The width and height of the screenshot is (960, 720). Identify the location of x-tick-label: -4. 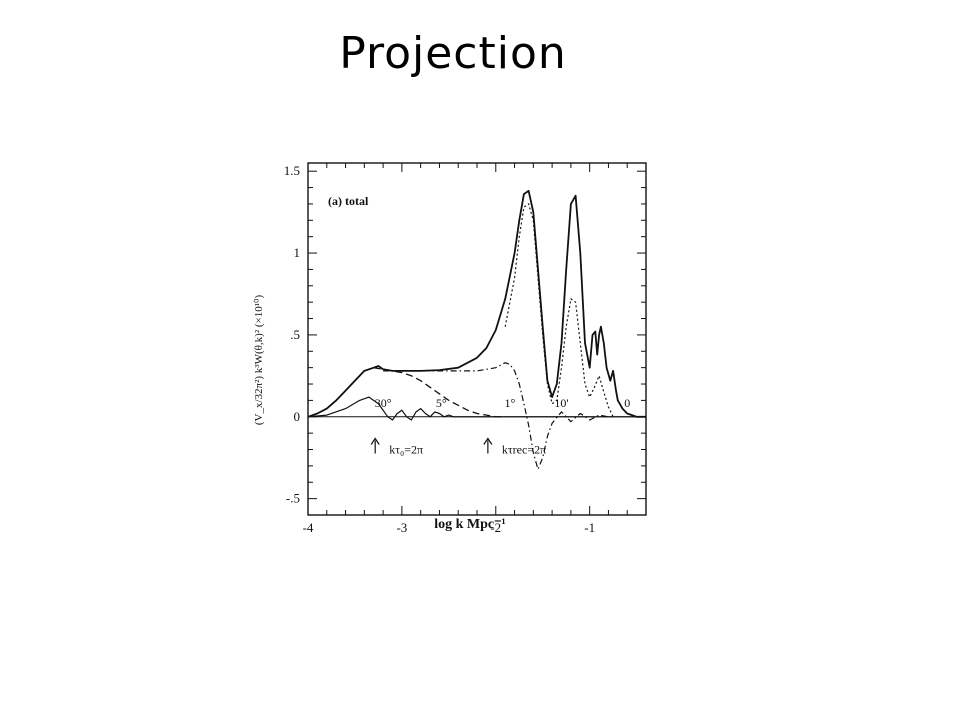
(308, 527).